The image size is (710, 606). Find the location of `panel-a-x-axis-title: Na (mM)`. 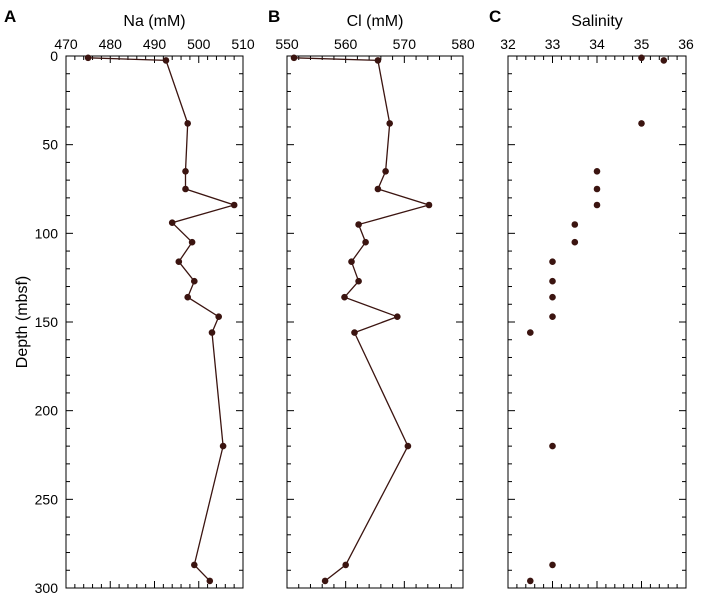

panel-a-x-axis-title: Na (mM) is located at coordinates (154, 21).